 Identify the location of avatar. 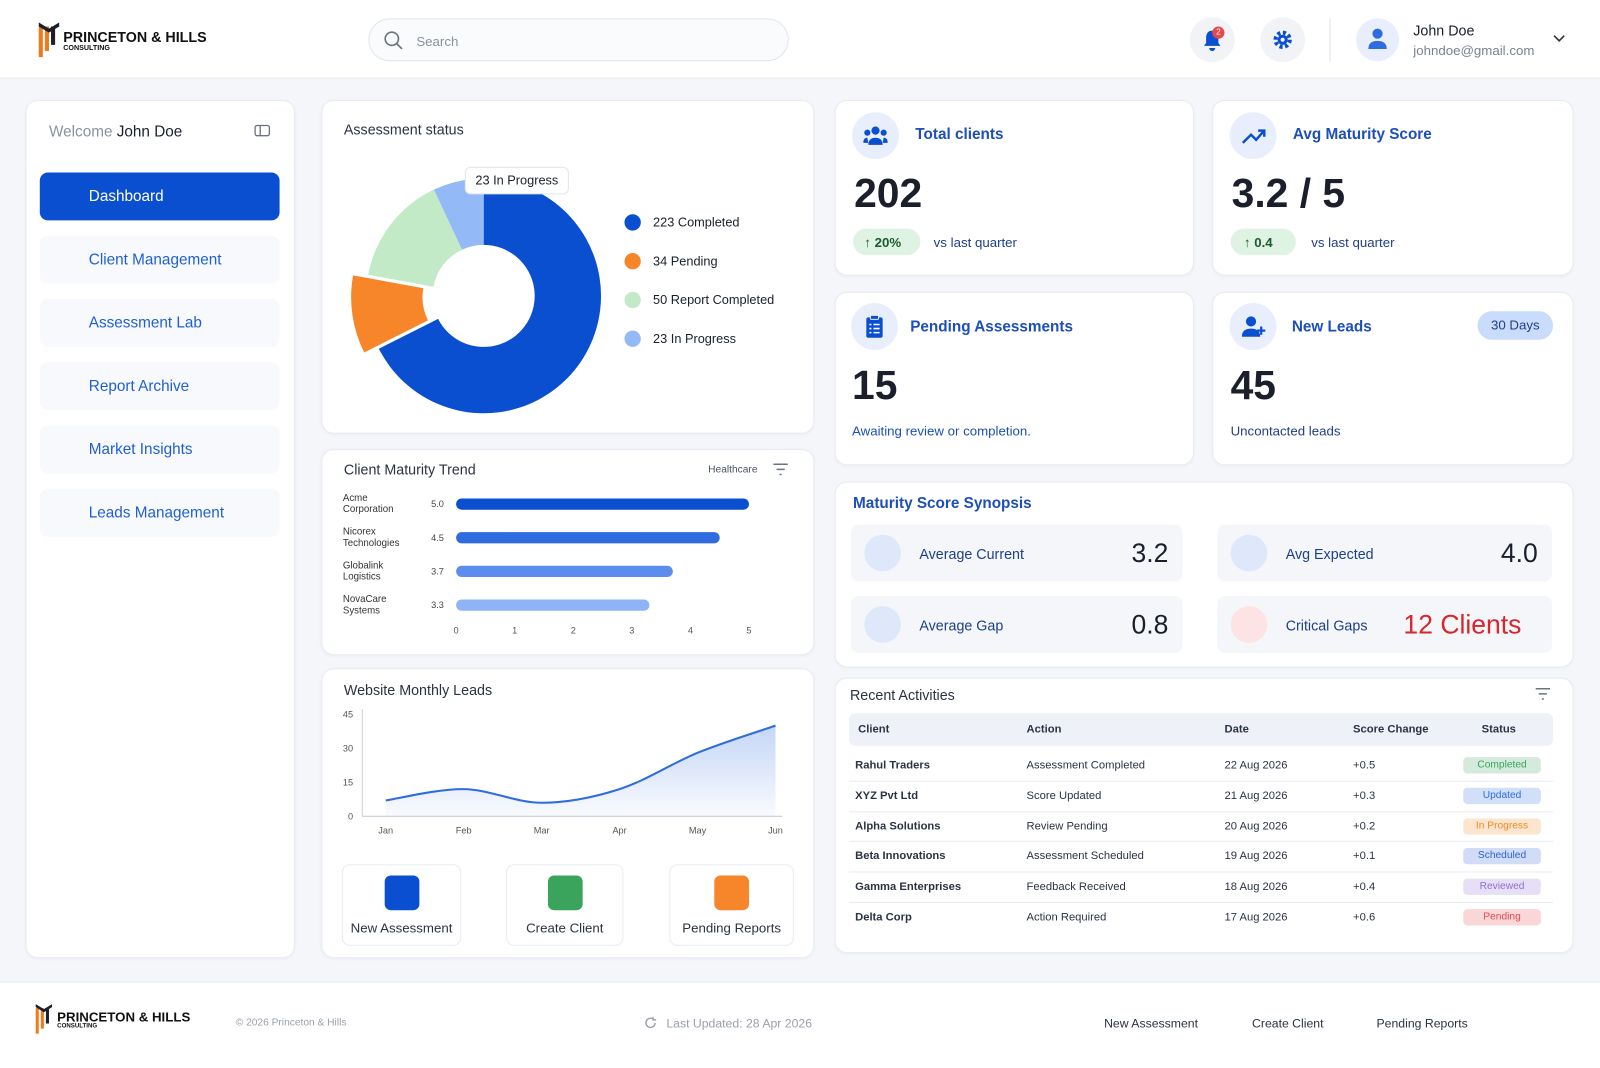
(1377, 40).